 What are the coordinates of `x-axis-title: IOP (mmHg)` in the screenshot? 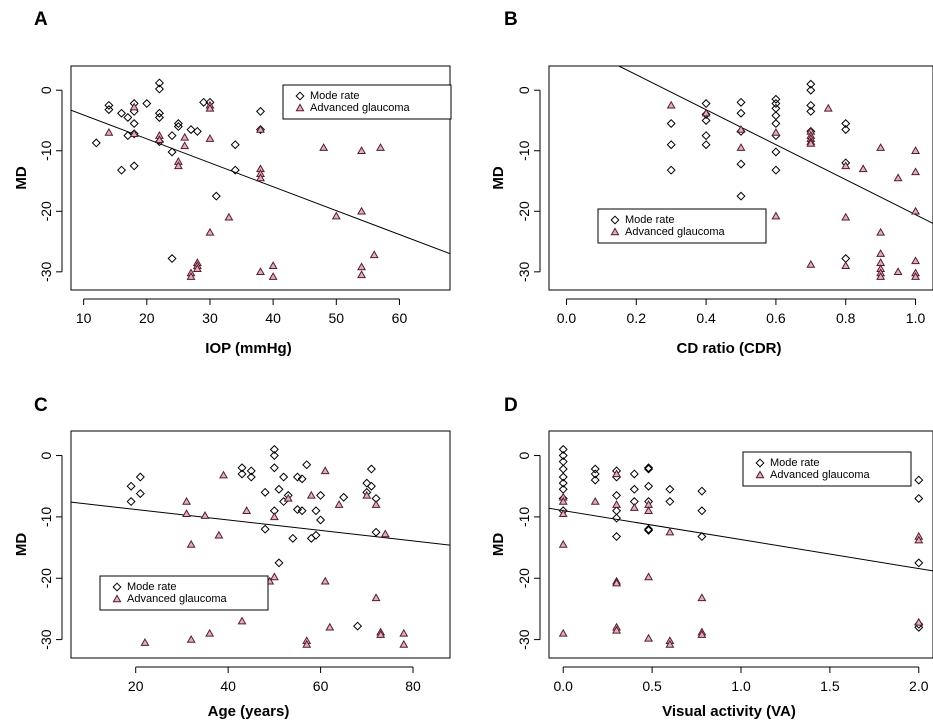 It's located at (248, 348).